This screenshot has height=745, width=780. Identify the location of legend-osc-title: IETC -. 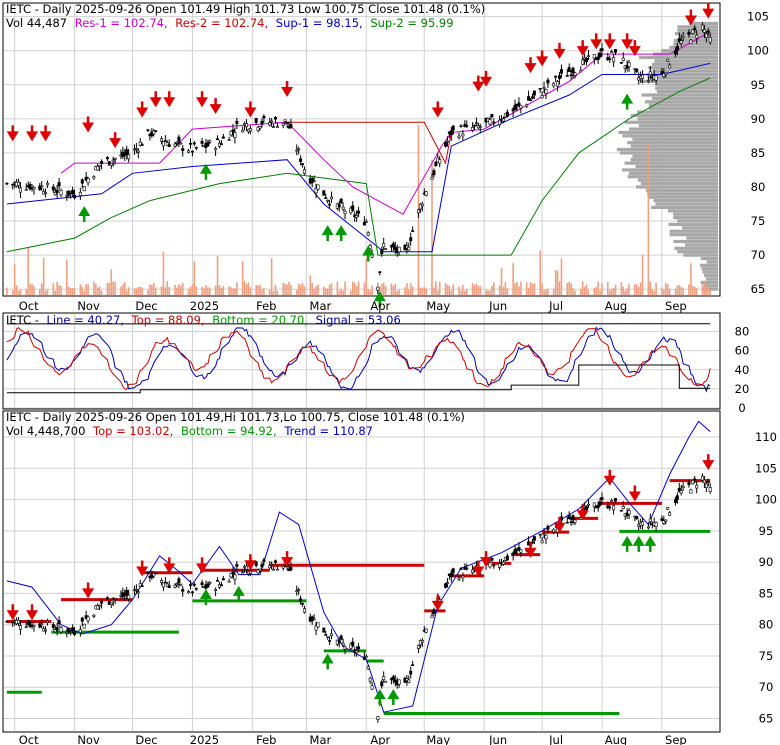
(22, 320).